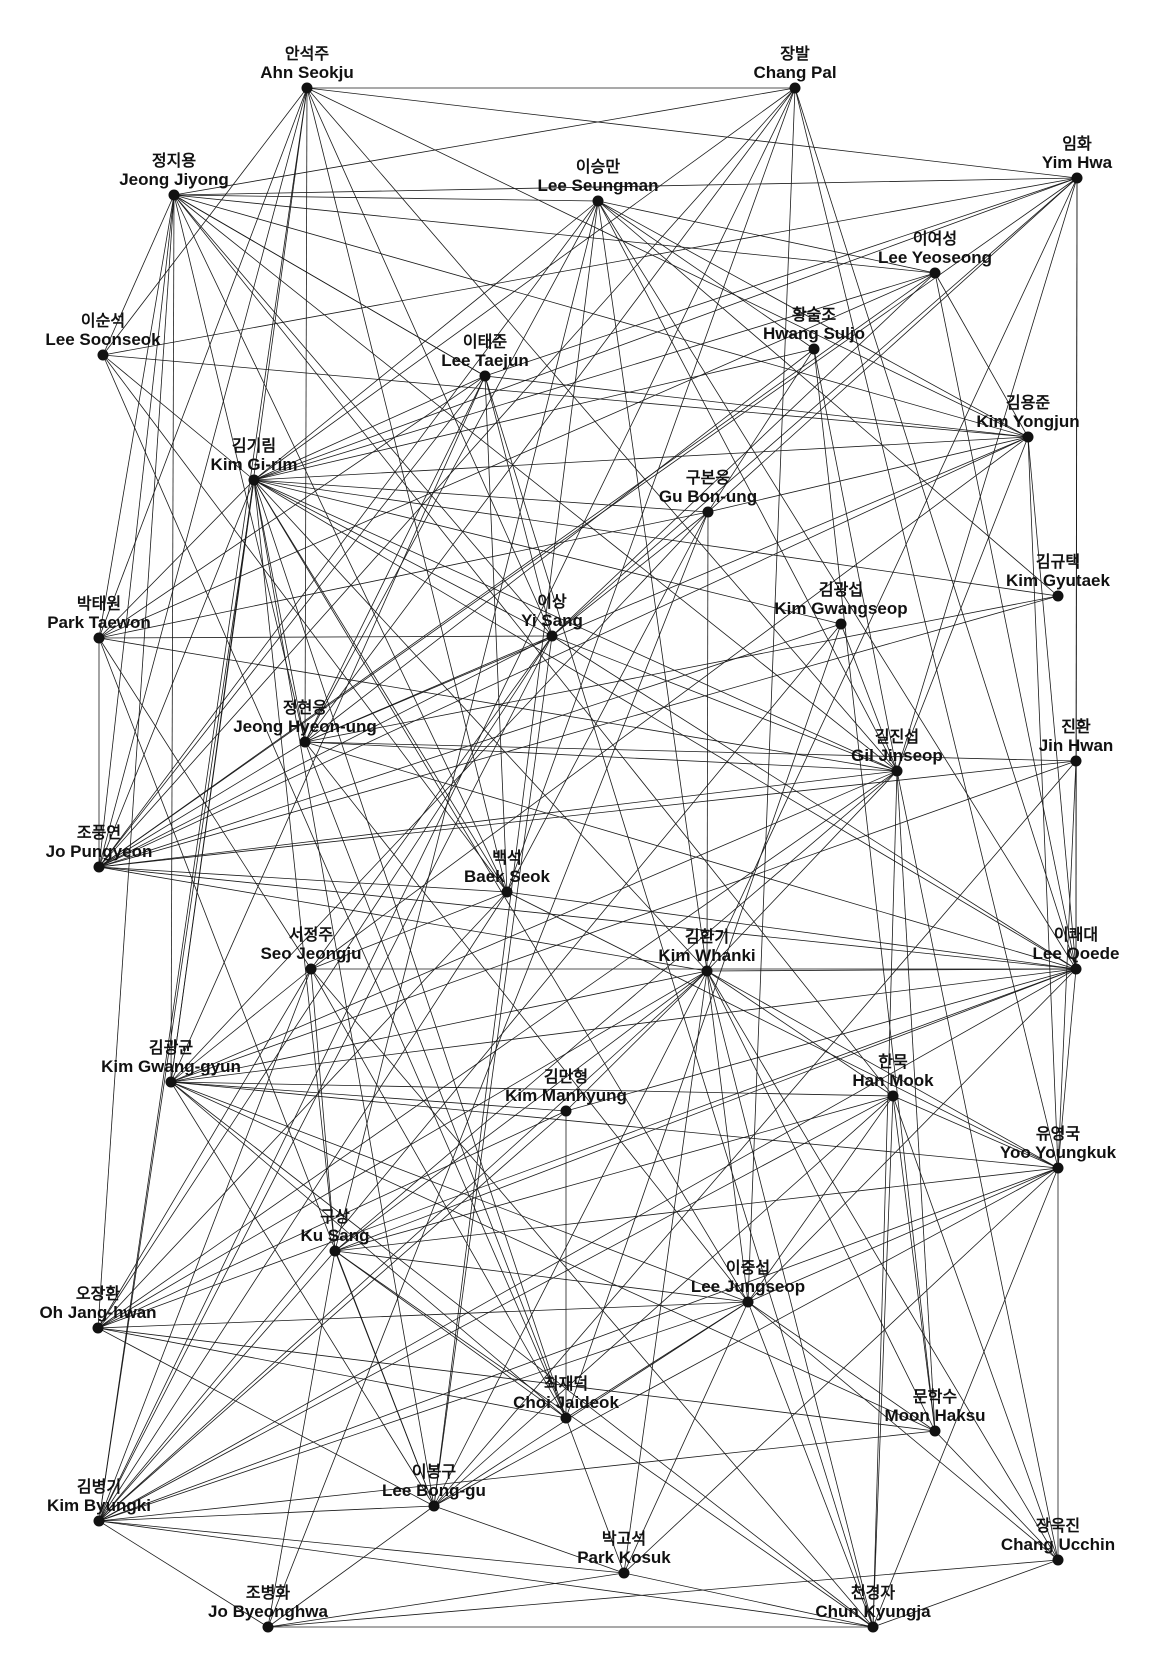 This screenshot has height=1660, width=1163. I want to click on edge-ahn-yimhwa, so click(692, 133).